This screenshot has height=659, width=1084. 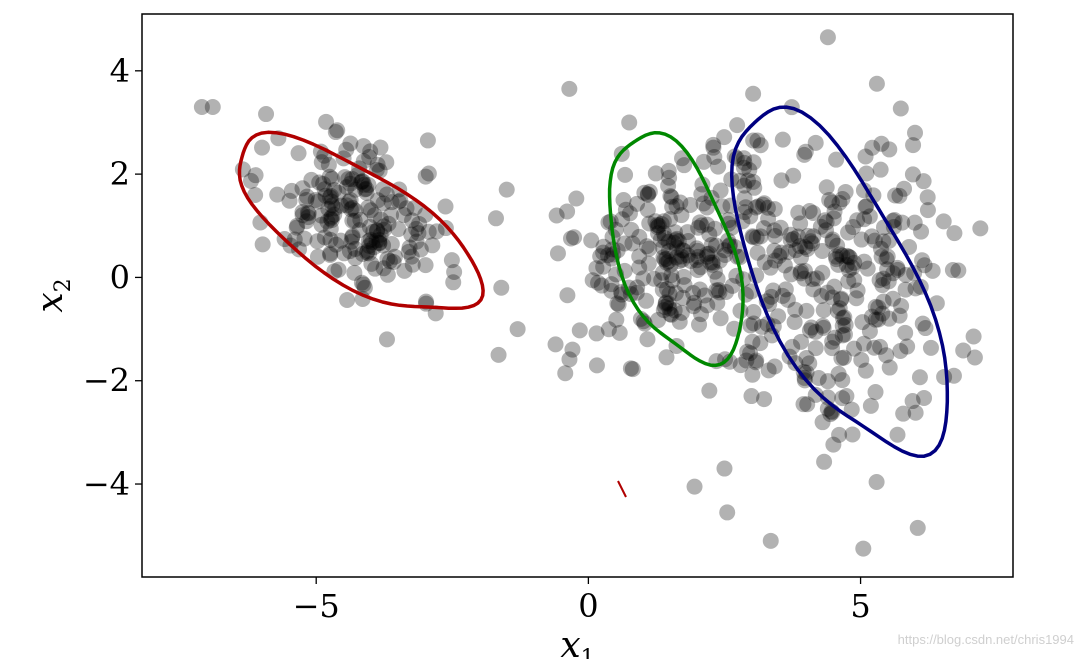 I want to click on data-point-outlier, so click(x=724, y=468).